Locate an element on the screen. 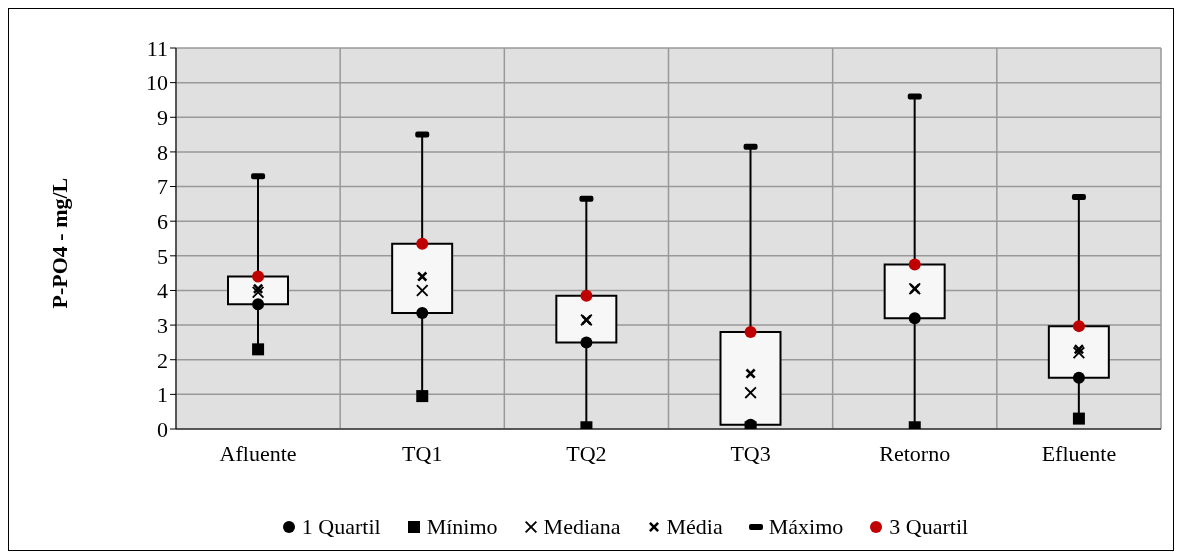 This screenshot has height=559, width=1182. legend-label: 1 Quartil is located at coordinates (340, 527).